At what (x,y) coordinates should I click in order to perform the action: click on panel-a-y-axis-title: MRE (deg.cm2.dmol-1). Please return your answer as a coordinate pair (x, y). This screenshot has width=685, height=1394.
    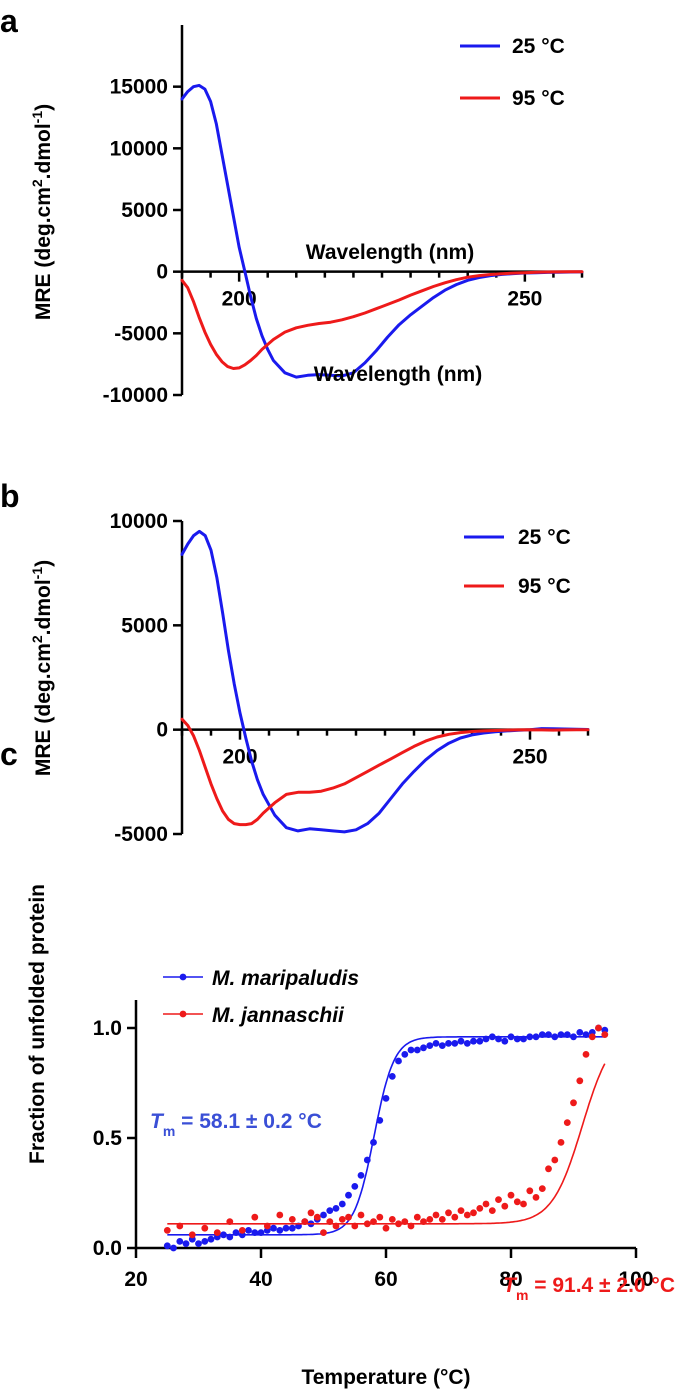
    Looking at the image, I should click on (42, 212).